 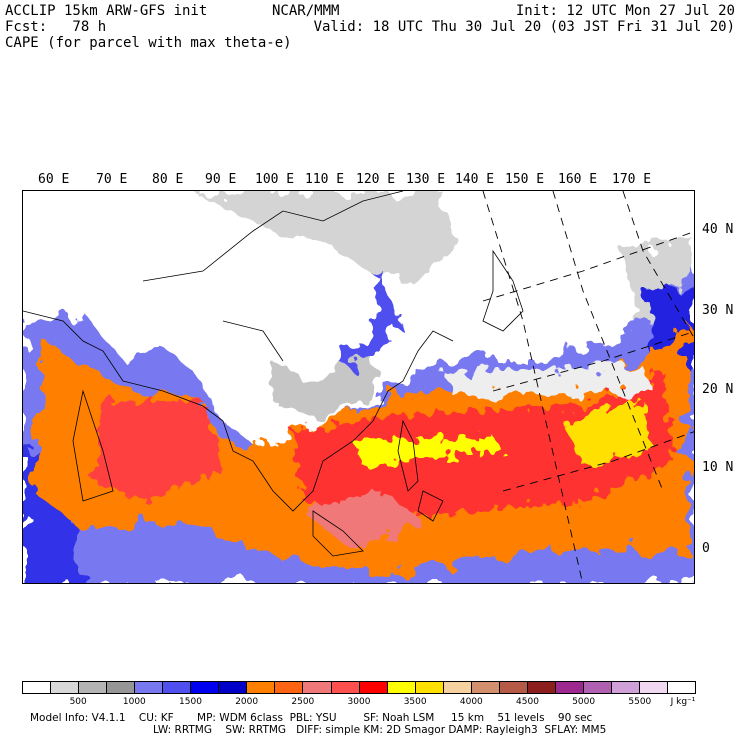 What do you see at coordinates (578, 179) in the screenshot?
I see `longitude-label: 160 E` at bounding box center [578, 179].